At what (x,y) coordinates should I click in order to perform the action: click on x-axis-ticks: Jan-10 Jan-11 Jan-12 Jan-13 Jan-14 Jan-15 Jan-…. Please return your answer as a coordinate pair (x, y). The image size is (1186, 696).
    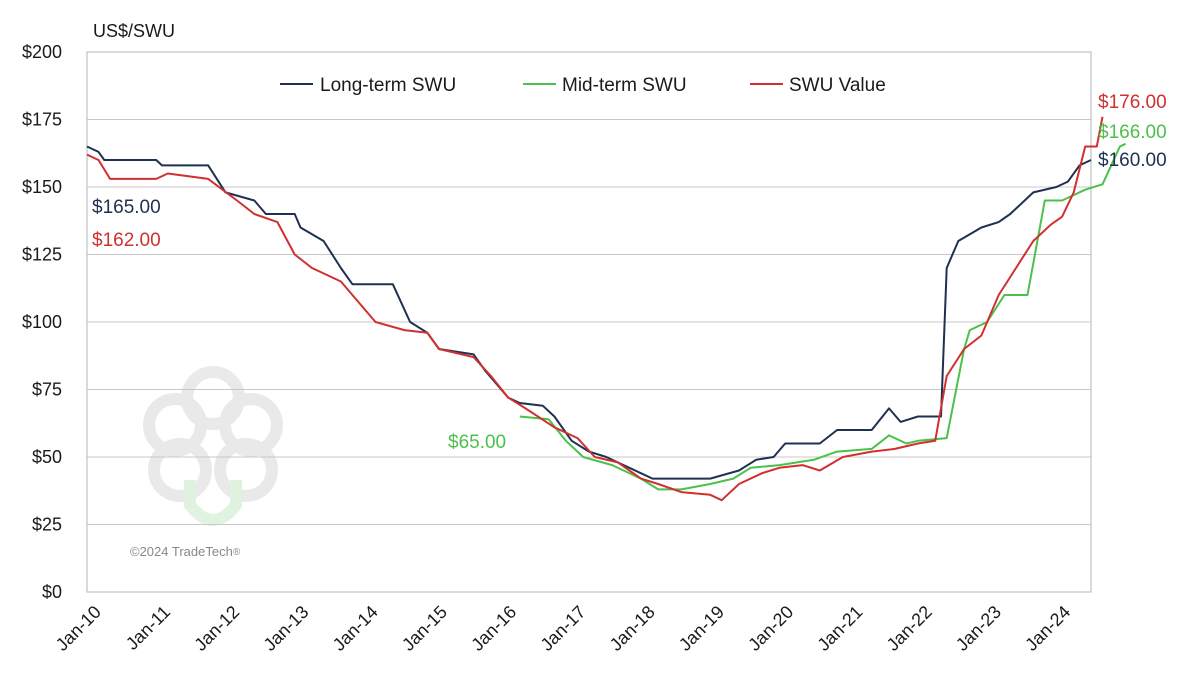
    Looking at the image, I should click on (563, 628).